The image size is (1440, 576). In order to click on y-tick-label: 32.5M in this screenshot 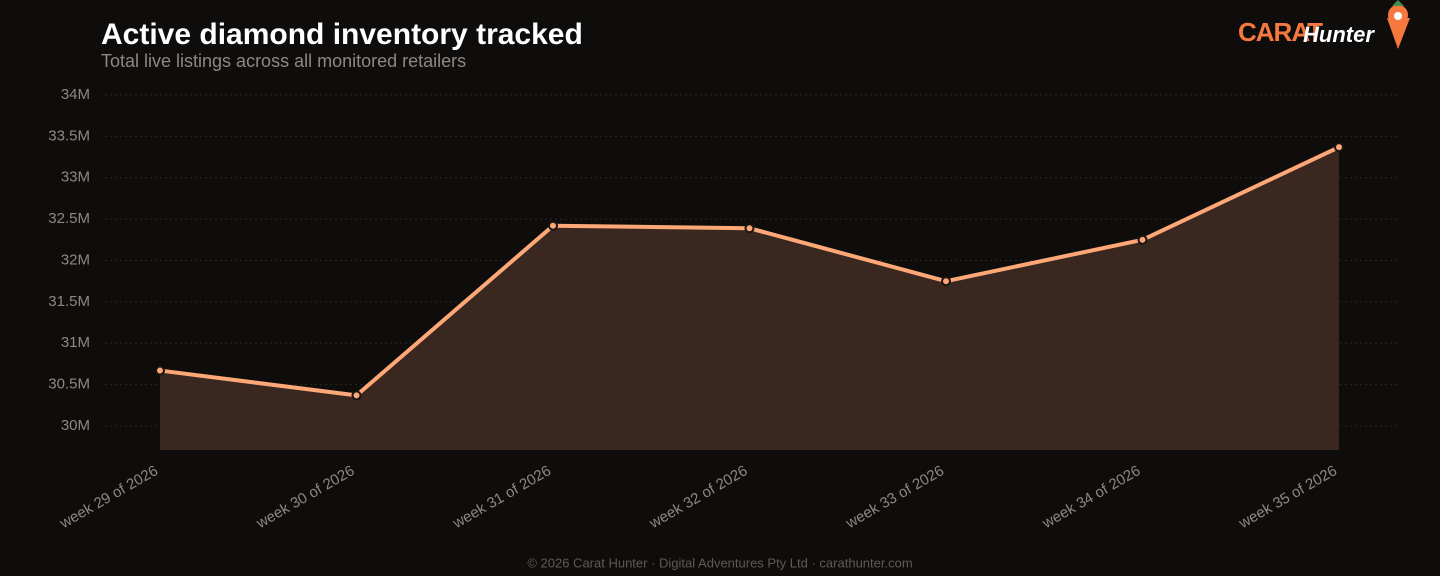, I will do `click(69, 218)`.